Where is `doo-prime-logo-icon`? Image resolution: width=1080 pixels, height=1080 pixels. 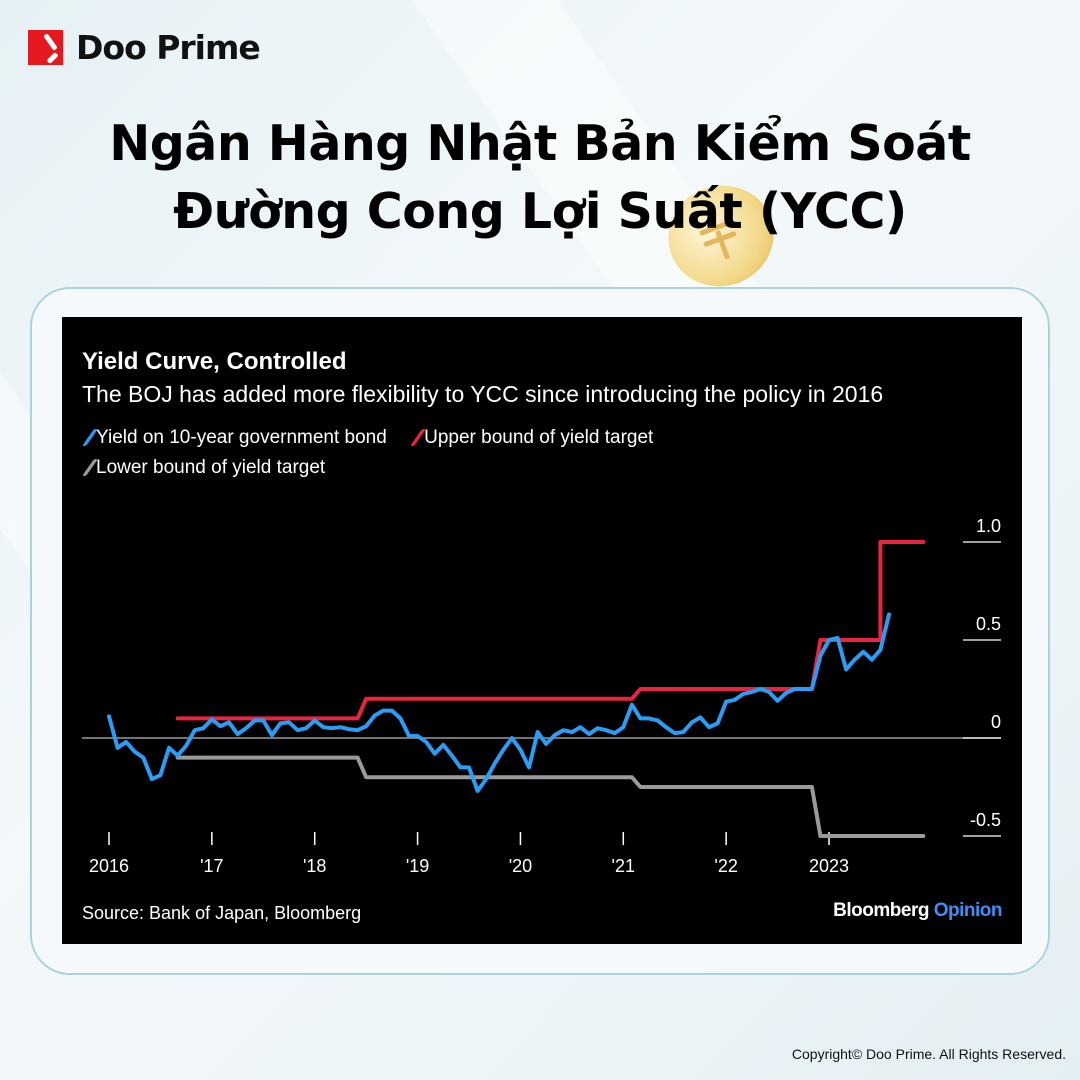
doo-prime-logo-icon is located at coordinates (45, 47).